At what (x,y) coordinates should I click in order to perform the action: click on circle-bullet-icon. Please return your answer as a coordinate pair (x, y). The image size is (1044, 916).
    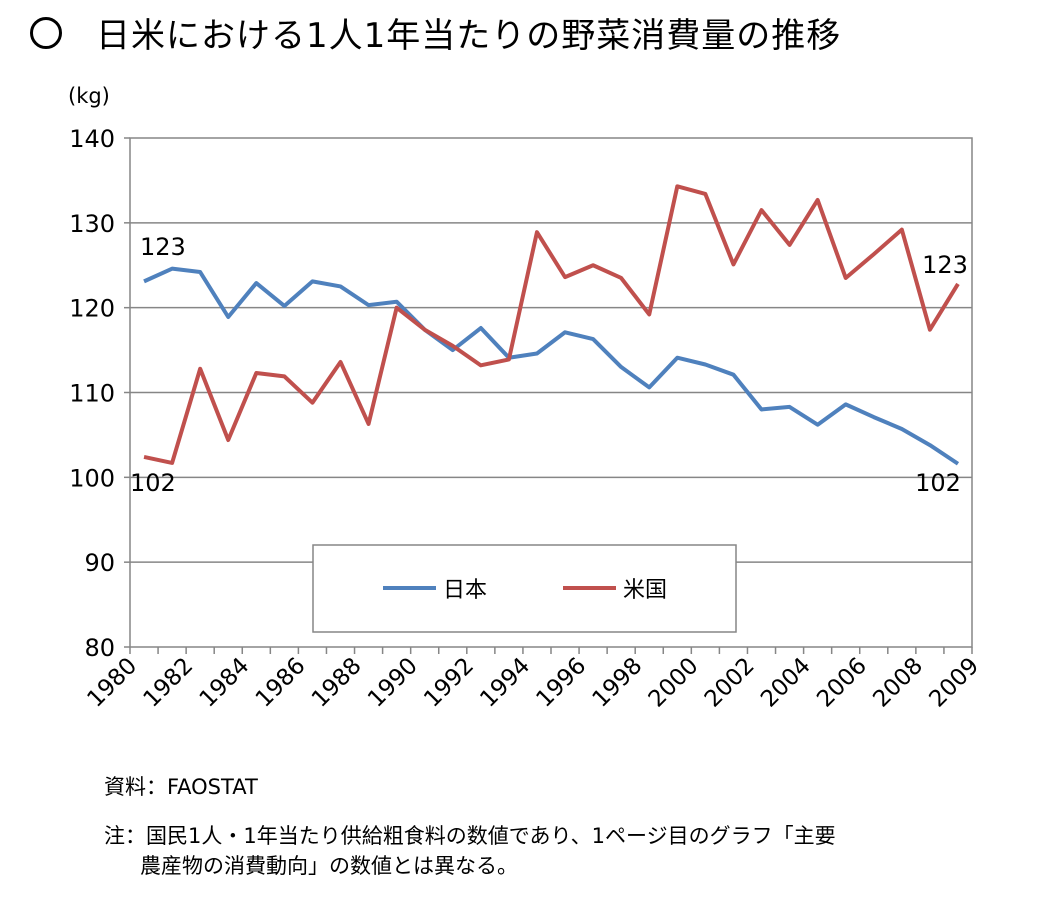
    Looking at the image, I should click on (46, 33).